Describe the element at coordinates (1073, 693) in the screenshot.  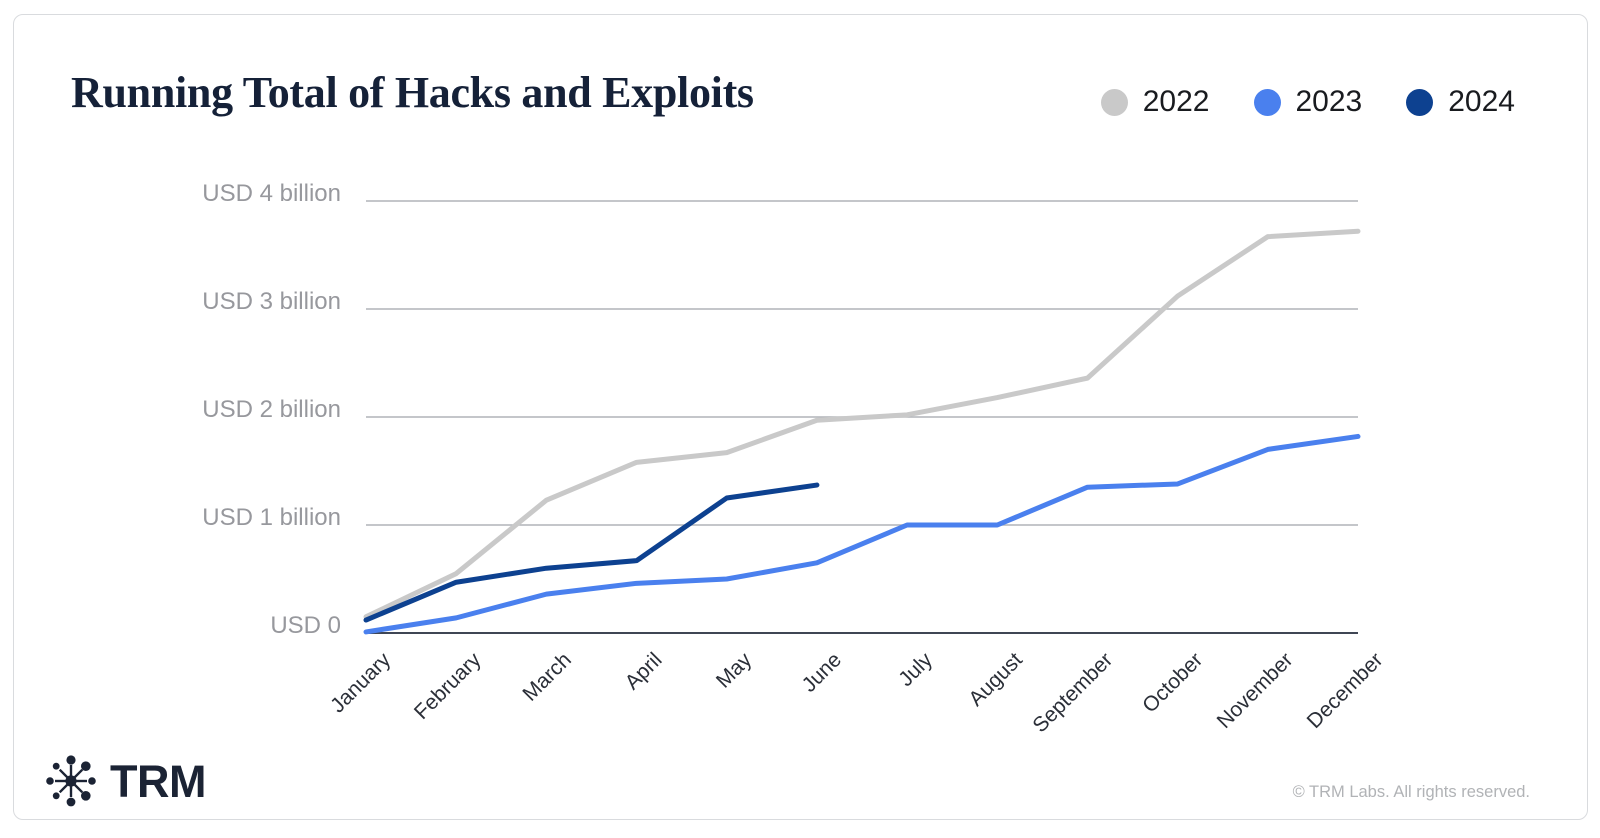
I see `x-tick-label: September` at that location.